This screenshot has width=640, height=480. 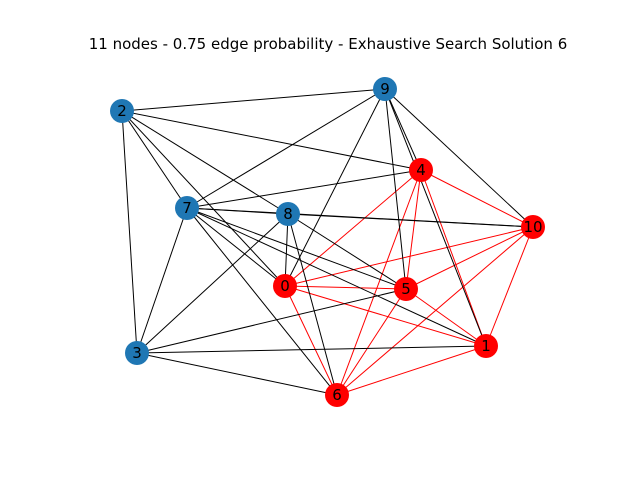 I want to click on node-label-2: 2, so click(x=122, y=111).